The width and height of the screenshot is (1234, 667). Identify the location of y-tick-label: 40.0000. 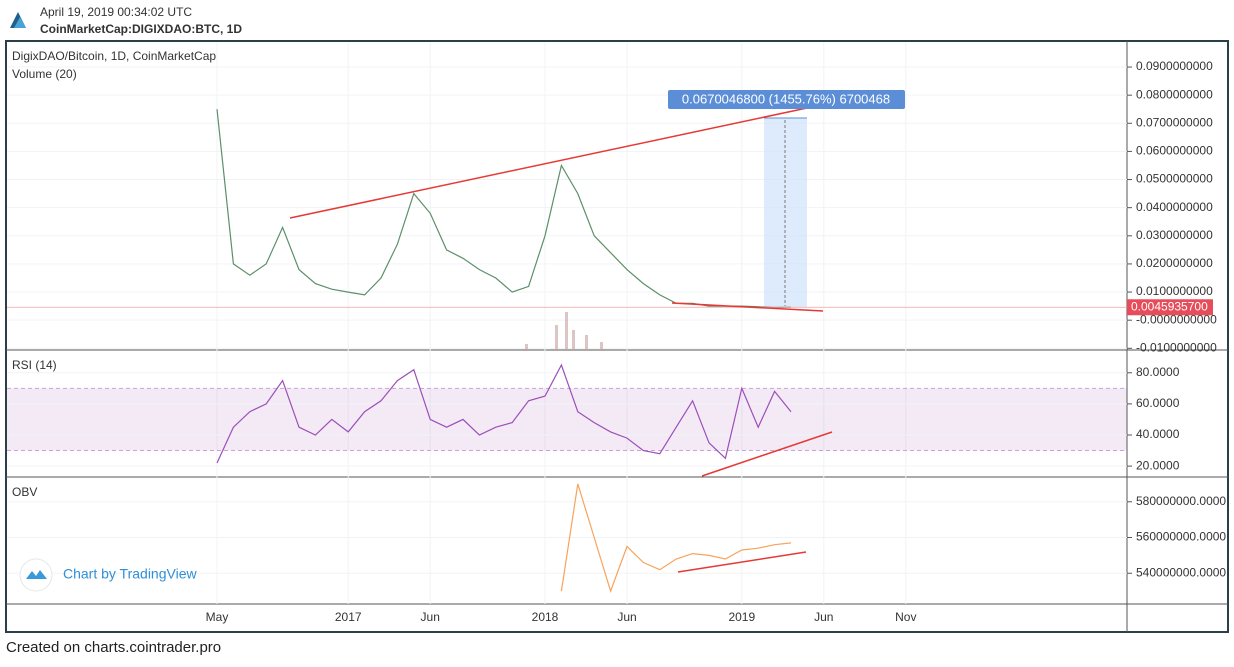
(1158, 434).